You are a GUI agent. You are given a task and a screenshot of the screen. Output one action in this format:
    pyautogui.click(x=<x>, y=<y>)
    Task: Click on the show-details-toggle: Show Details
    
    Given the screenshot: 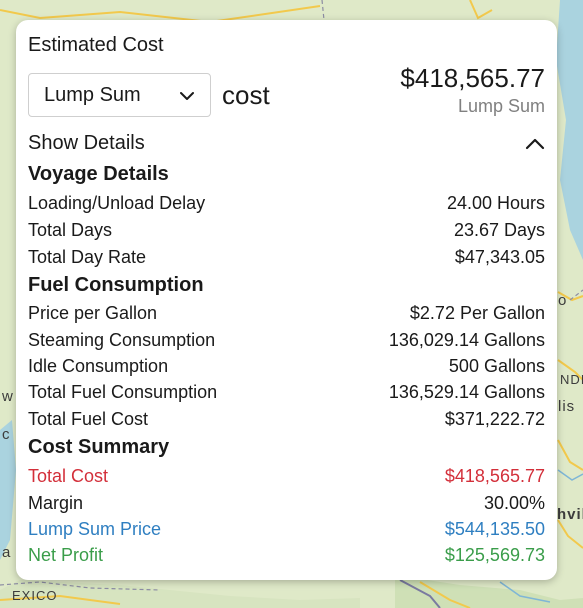 What is the action you would take?
    pyautogui.click(x=286, y=145)
    